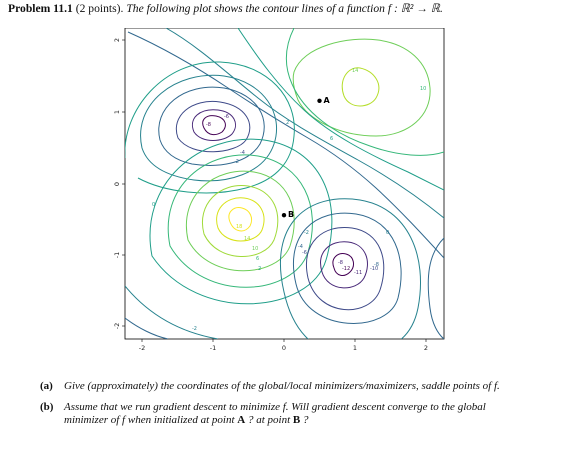  Describe the element at coordinates (358, 273) in the screenshot. I see `contour-label: -11` at that location.